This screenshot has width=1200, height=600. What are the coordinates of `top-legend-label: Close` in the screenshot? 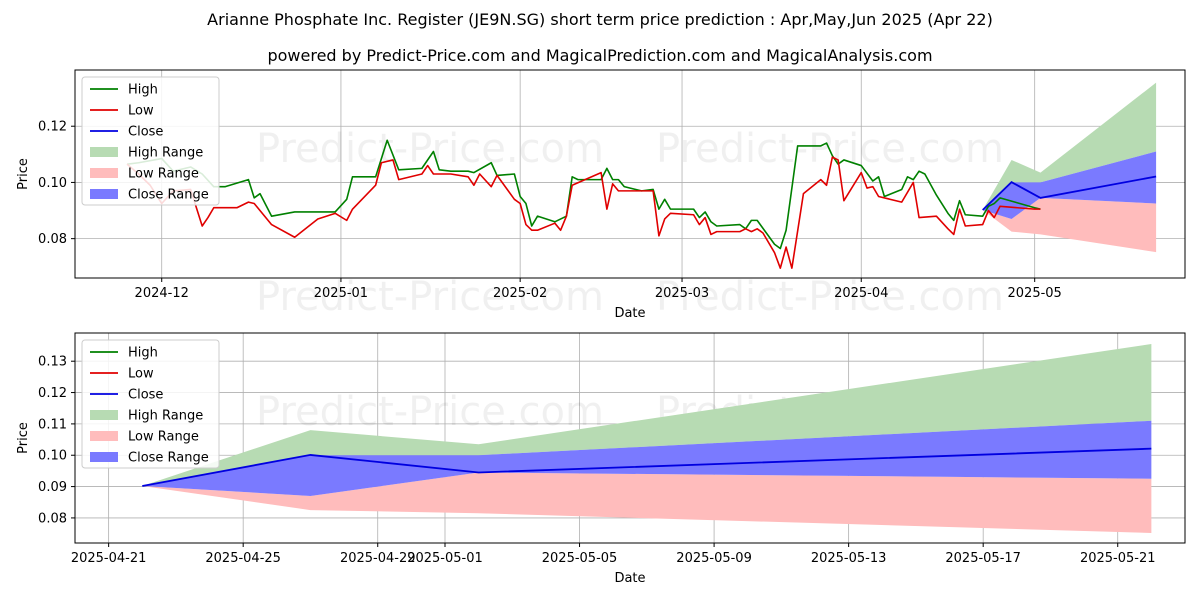 It's located at (145, 132).